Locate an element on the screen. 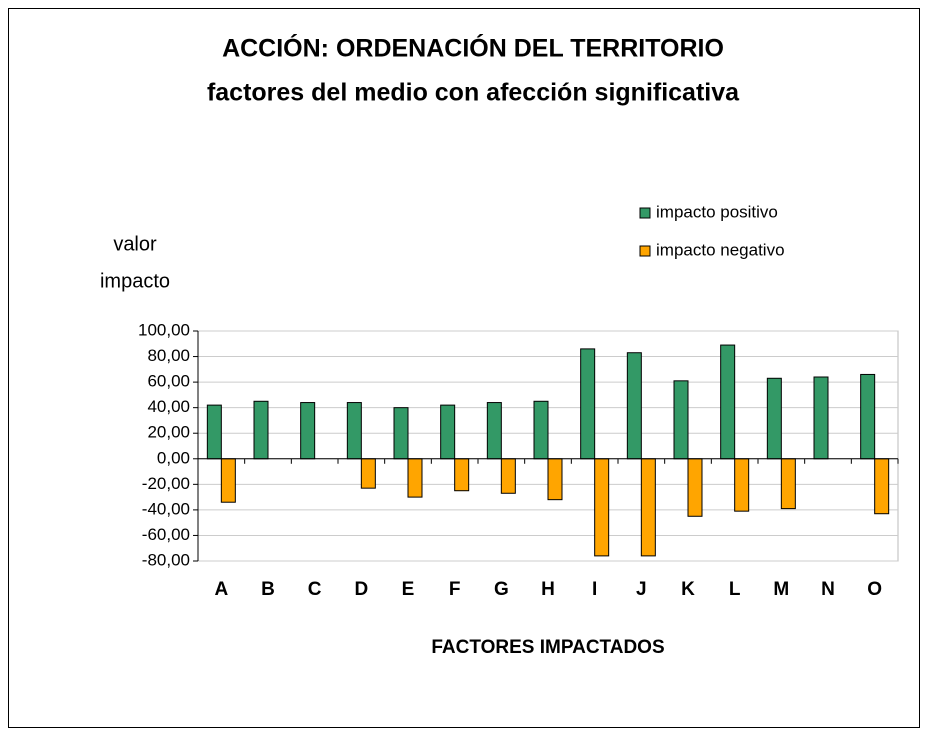 The width and height of the screenshot is (928, 736). x-tick-label: N is located at coordinates (828, 589).